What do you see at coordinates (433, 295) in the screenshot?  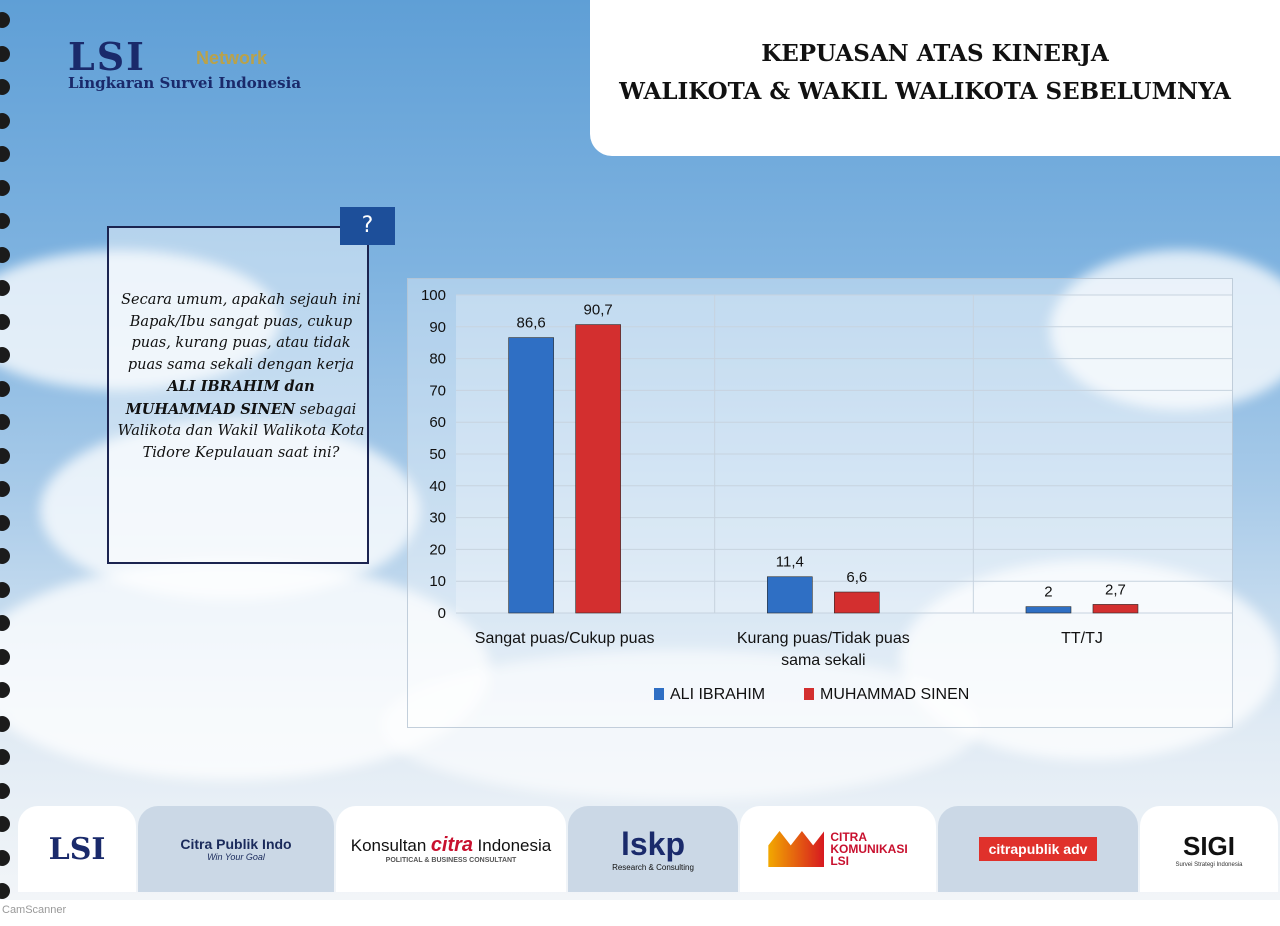 I see `y-tick-label: 100` at bounding box center [433, 295].